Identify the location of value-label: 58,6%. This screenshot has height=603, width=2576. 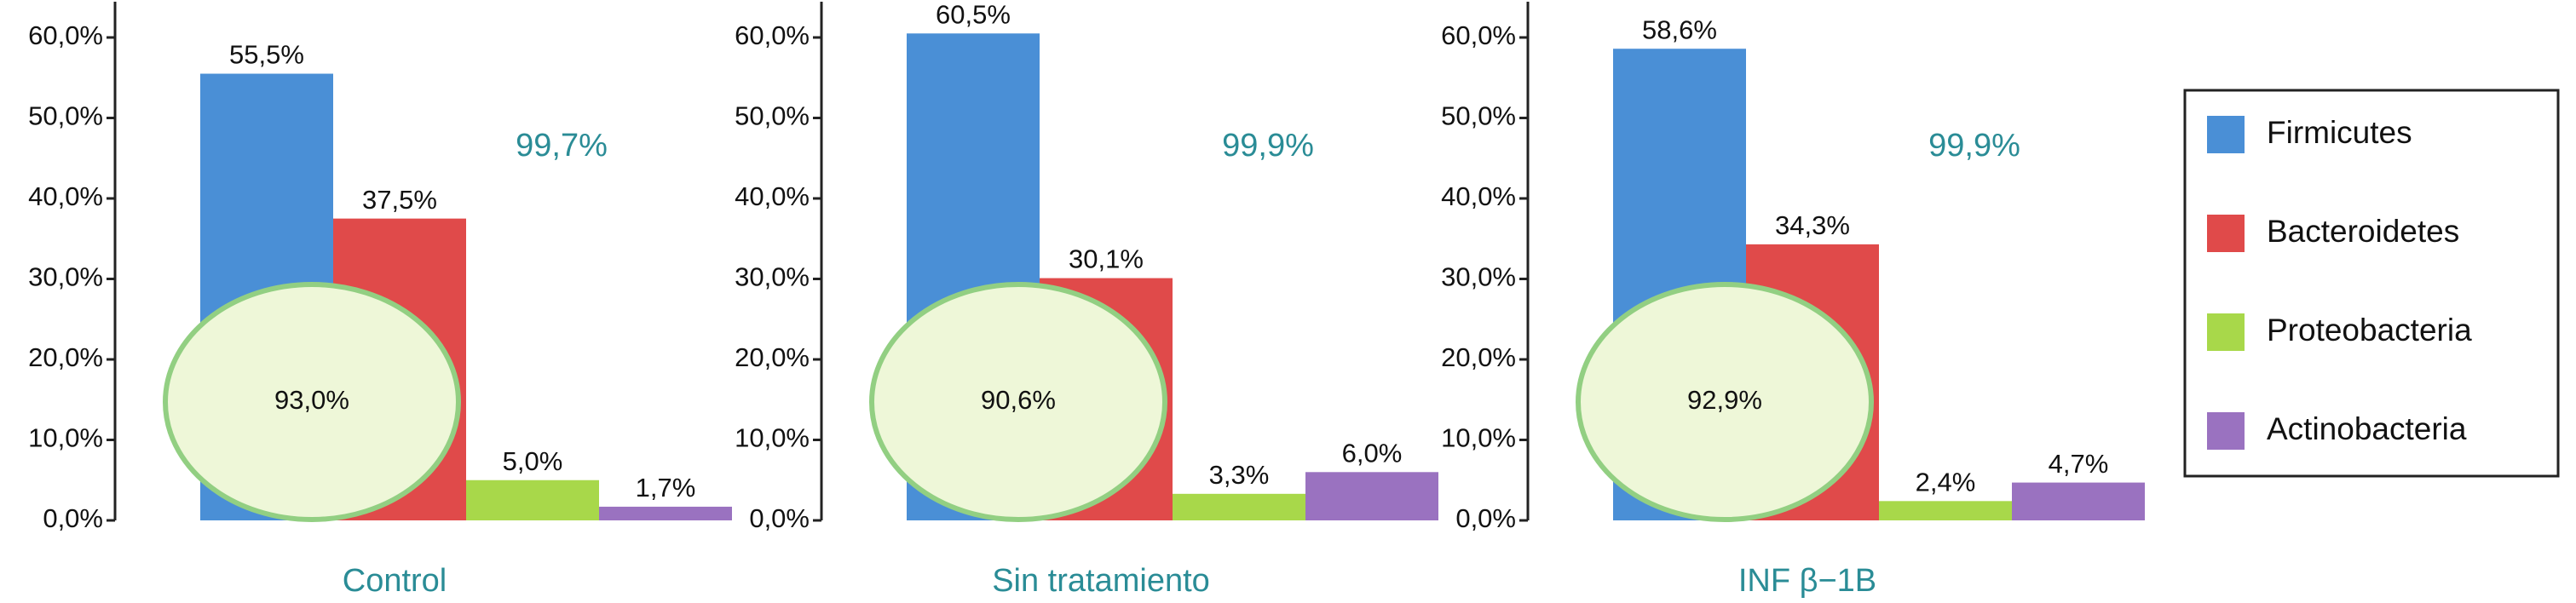
(1679, 29).